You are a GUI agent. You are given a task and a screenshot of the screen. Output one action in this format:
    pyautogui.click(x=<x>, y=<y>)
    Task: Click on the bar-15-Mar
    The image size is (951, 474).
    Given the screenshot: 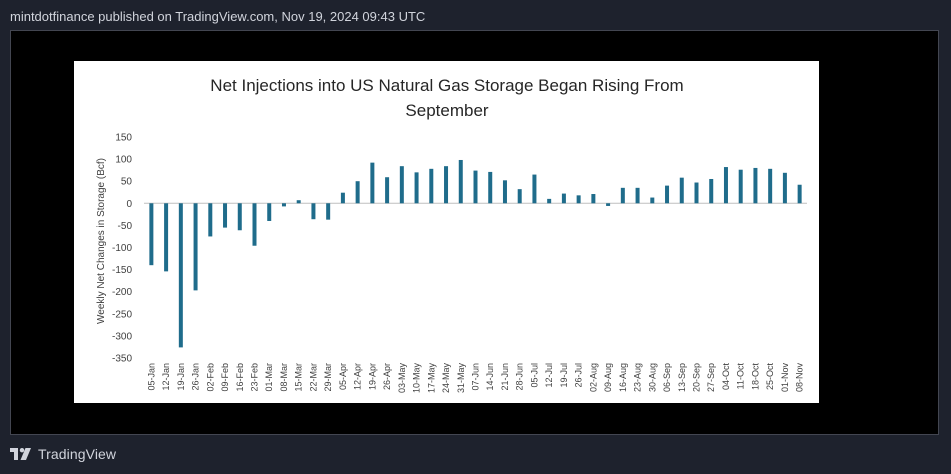 What is the action you would take?
    pyautogui.click(x=298, y=202)
    